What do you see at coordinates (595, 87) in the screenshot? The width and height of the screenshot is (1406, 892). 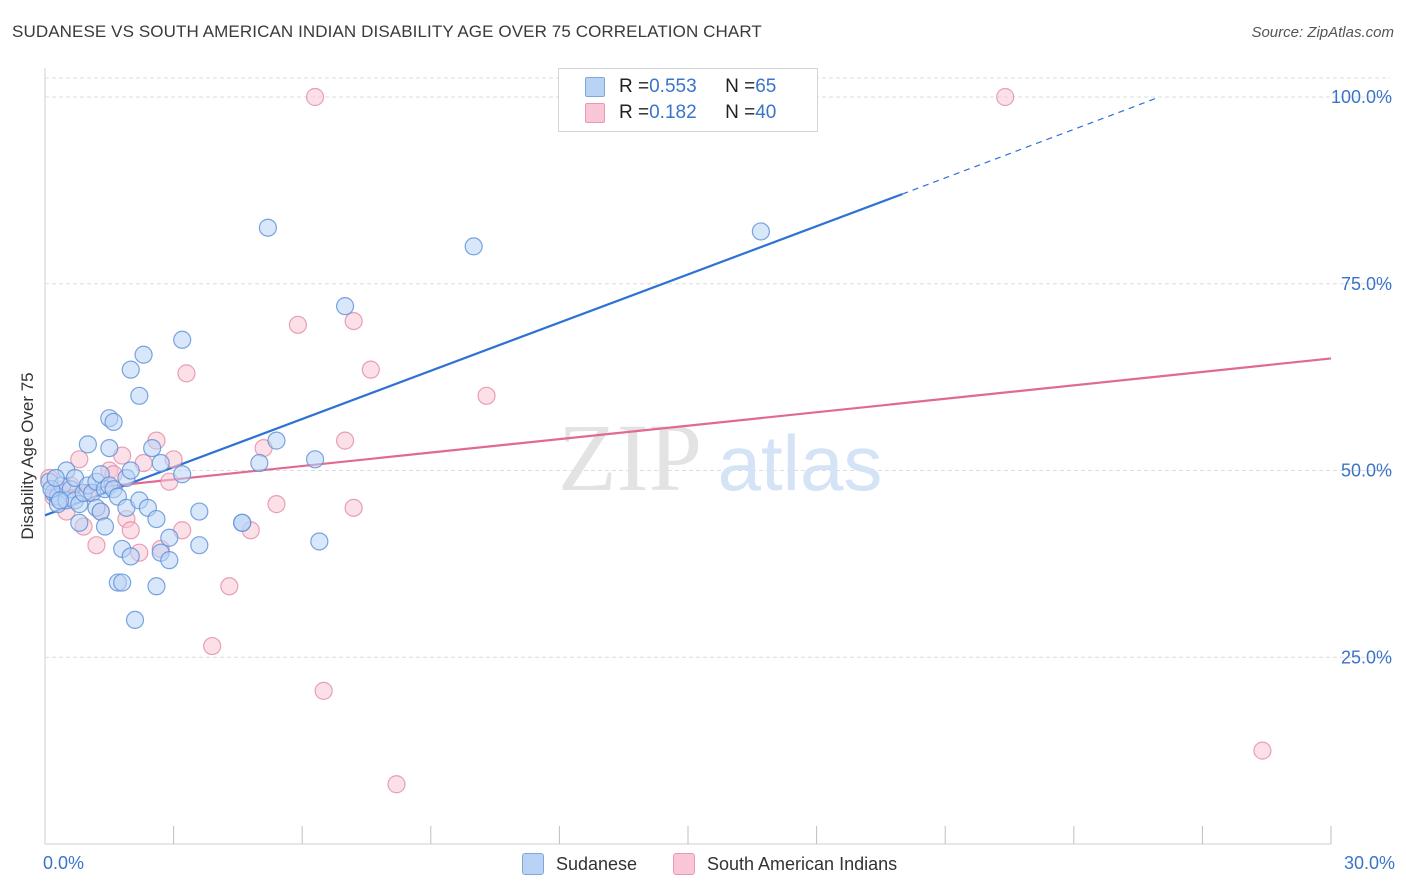 I see `legend-swatch-sudanese` at bounding box center [595, 87].